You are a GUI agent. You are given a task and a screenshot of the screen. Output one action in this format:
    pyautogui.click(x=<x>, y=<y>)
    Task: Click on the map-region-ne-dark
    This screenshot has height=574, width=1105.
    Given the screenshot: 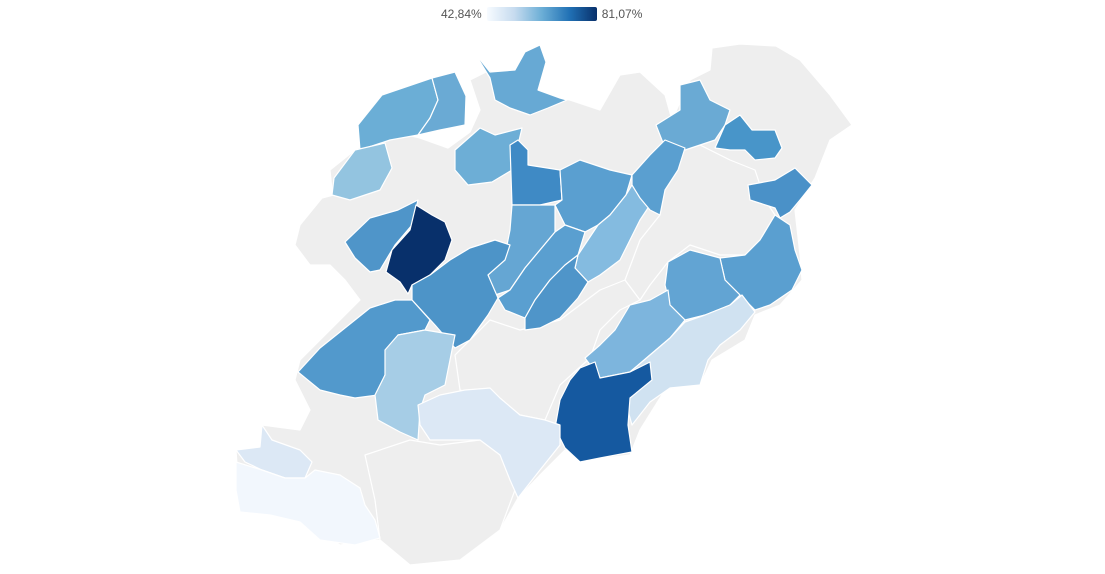 What is the action you would take?
    pyautogui.click(x=748, y=137)
    